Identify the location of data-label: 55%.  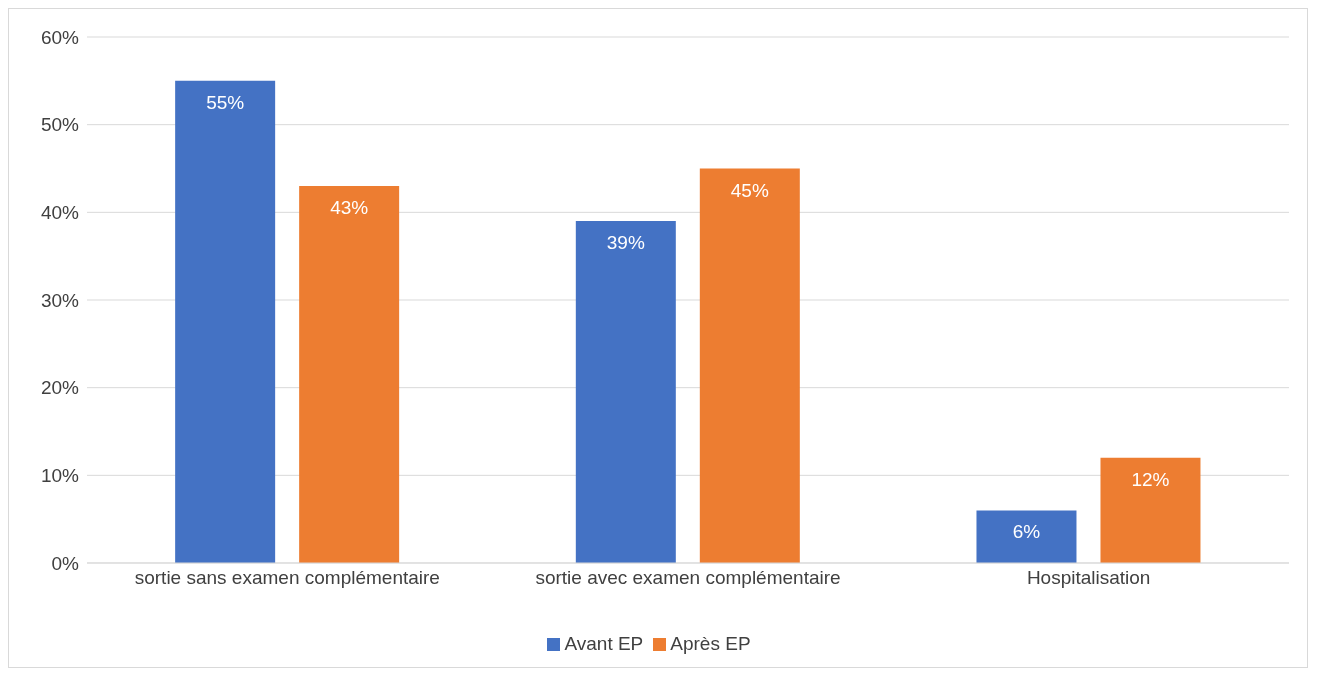
(225, 102).